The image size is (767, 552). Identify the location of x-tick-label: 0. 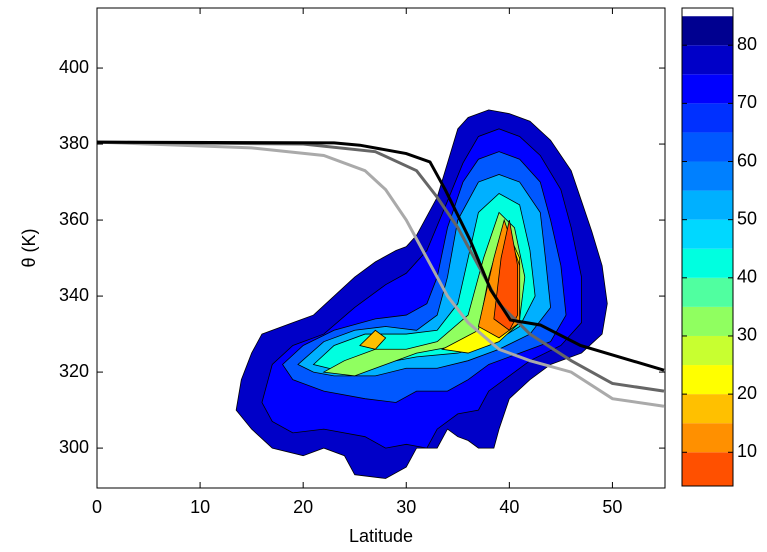
(97, 507).